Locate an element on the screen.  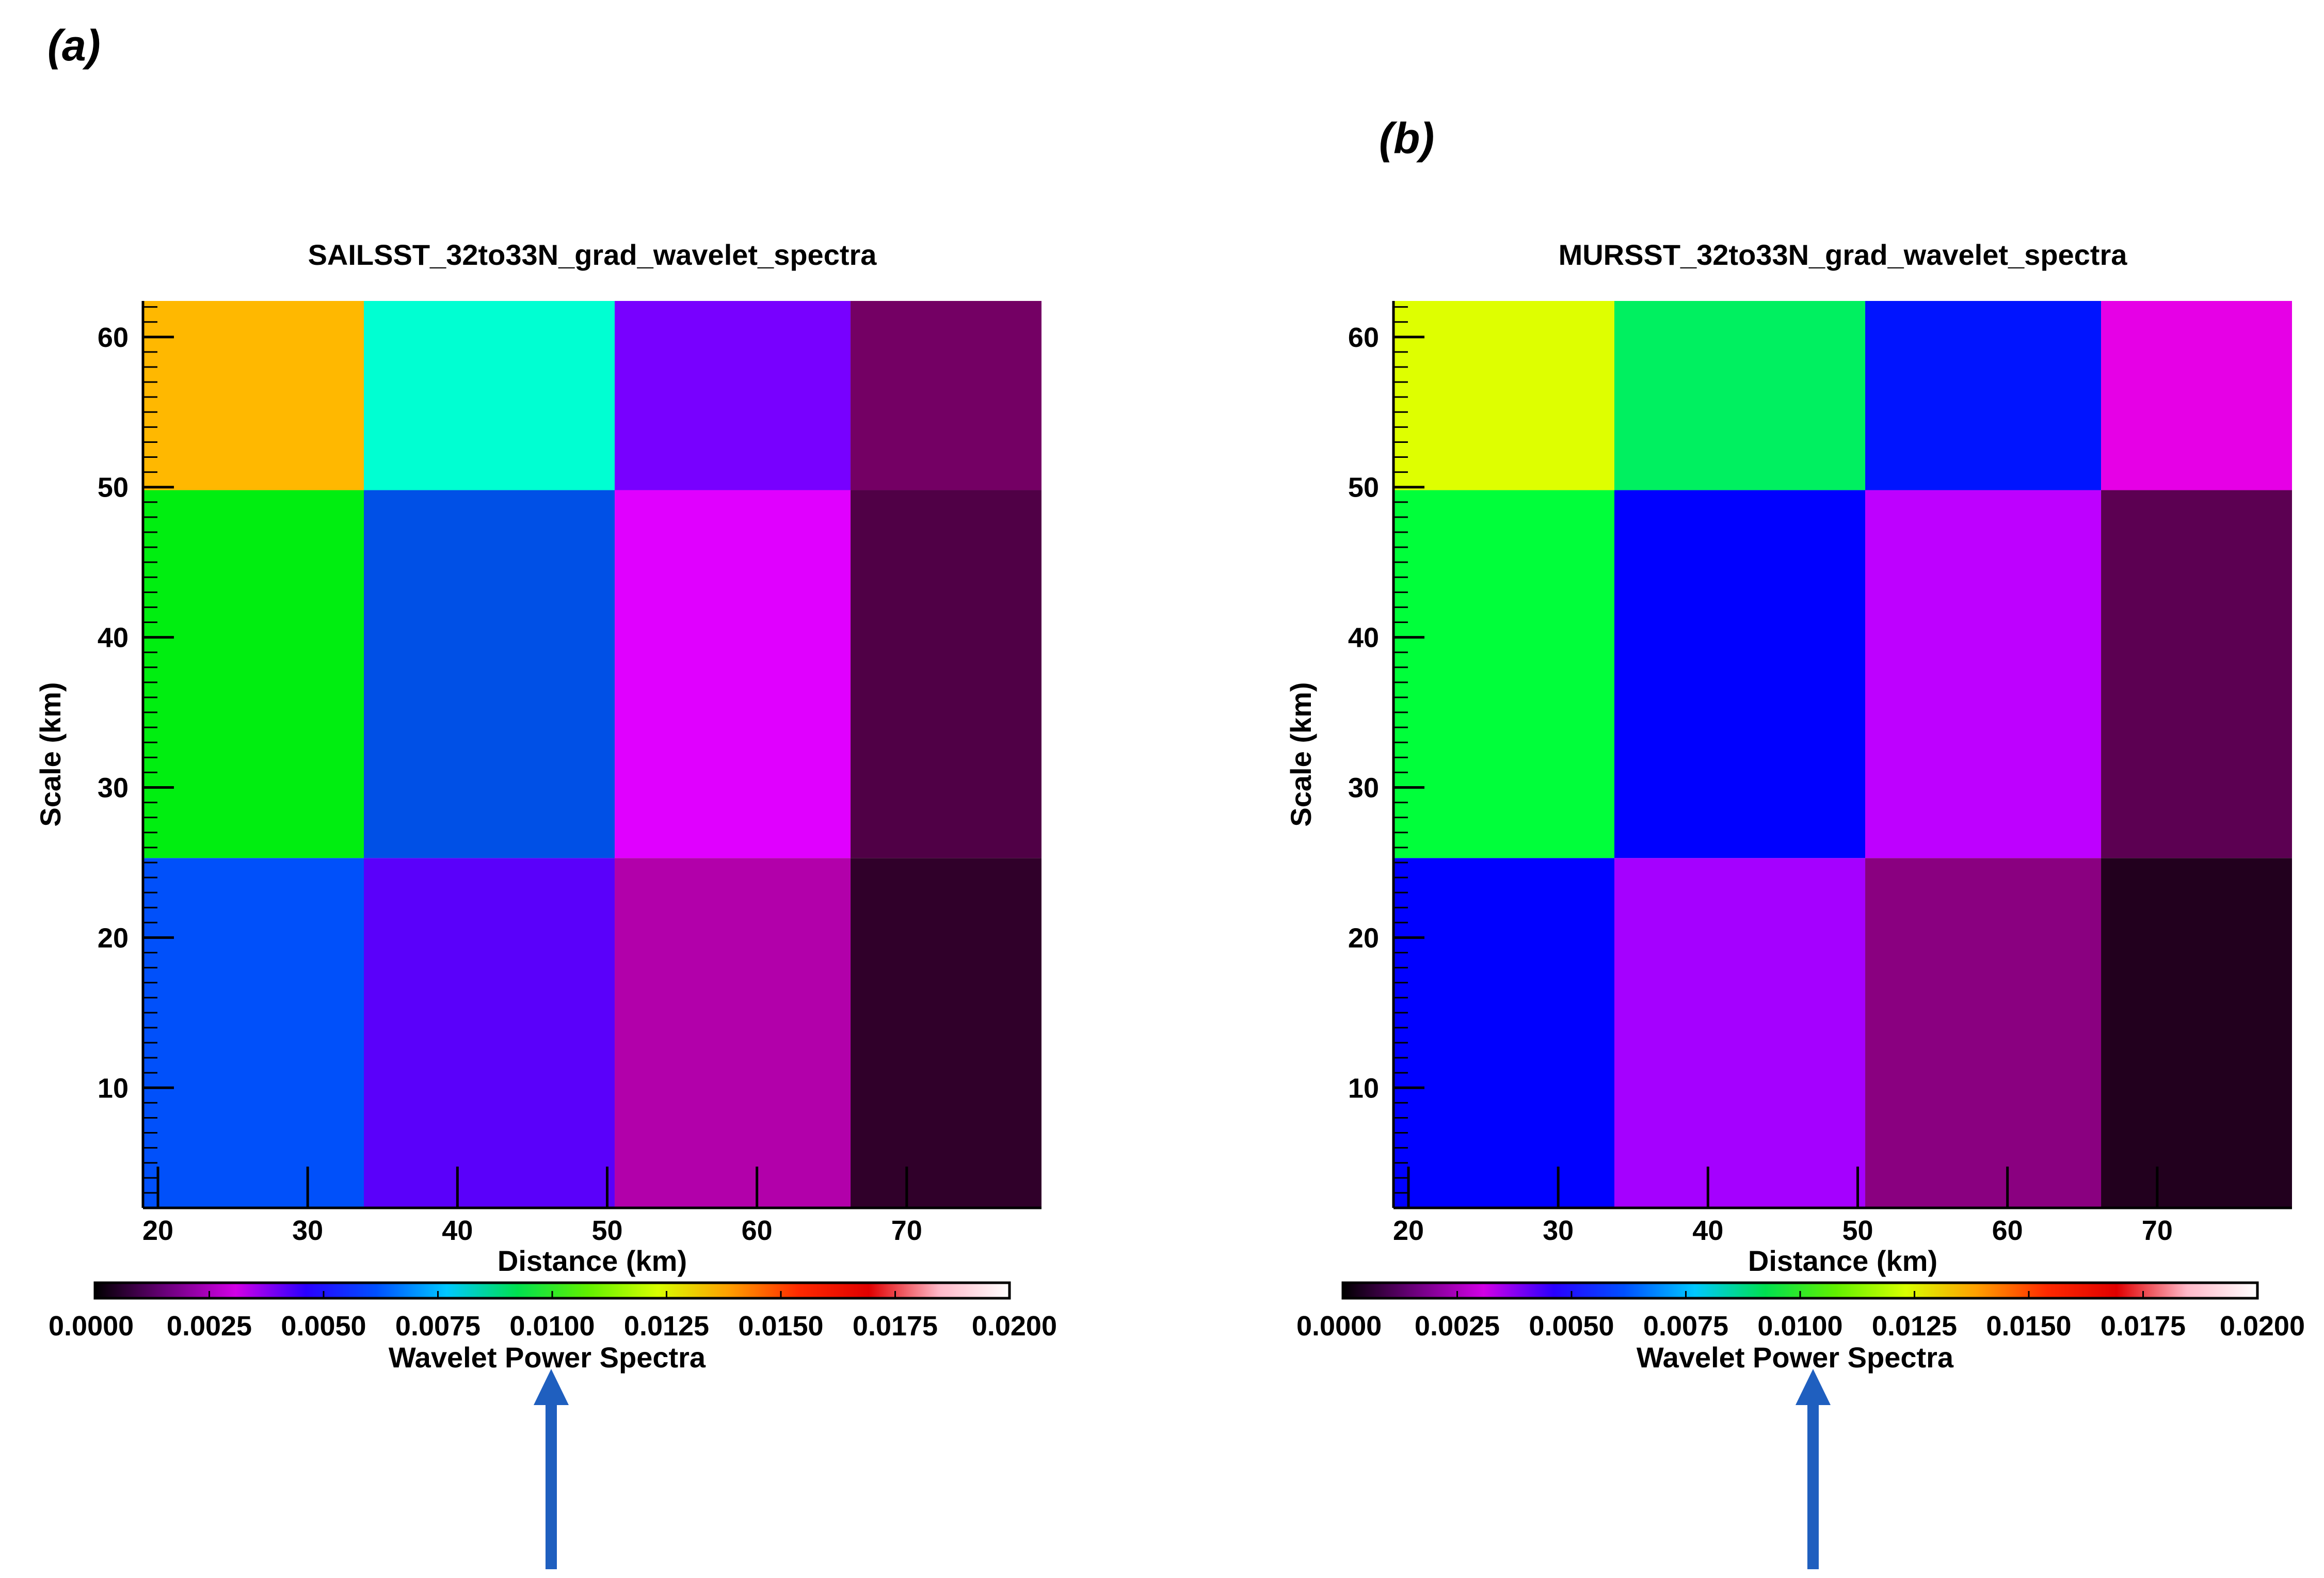
panel-label-b: (b) is located at coordinates (1407, 139).